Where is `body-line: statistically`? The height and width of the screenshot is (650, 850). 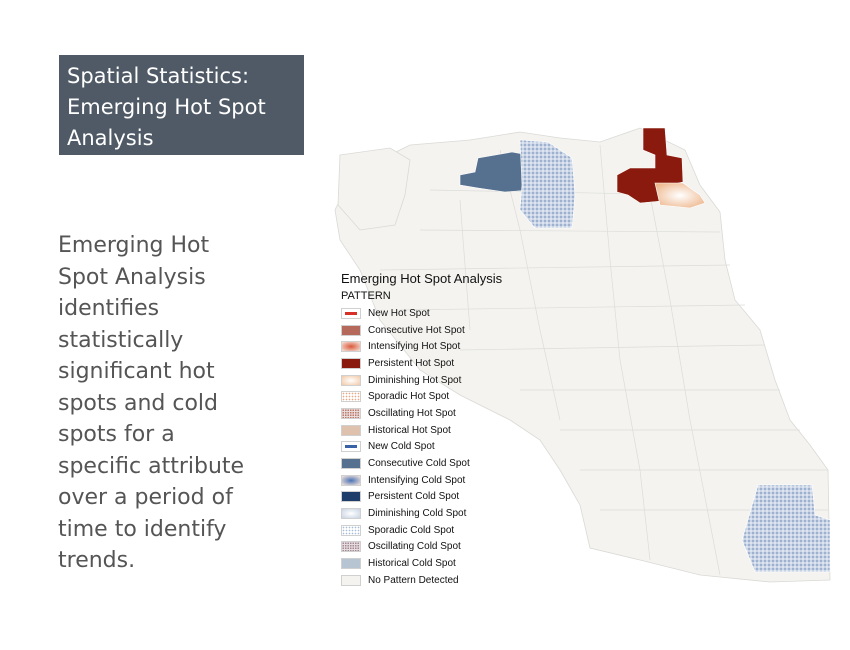 body-line: statistically is located at coordinates (121, 340).